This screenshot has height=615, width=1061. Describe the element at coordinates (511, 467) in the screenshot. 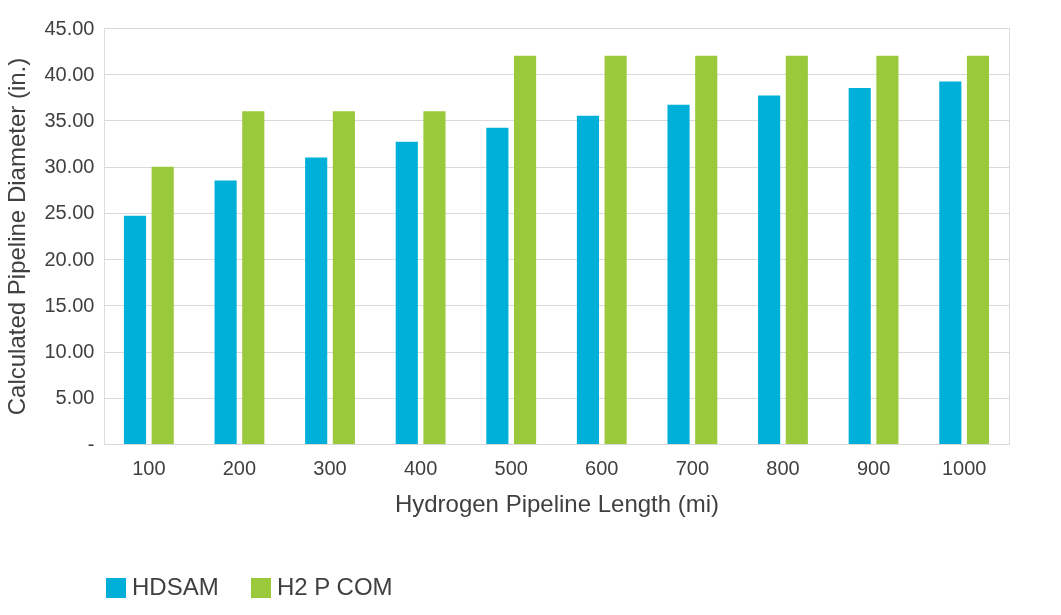

I see `x-tick-label: 500` at that location.